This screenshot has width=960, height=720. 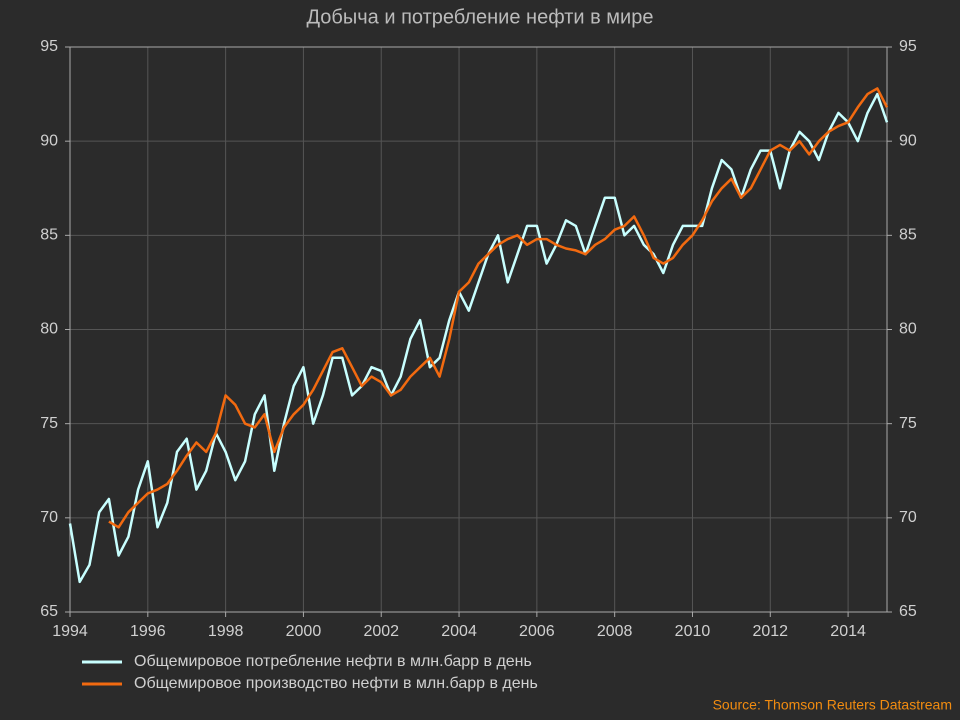 What do you see at coordinates (908, 423) in the screenshot?
I see `y2-tick-label: 75` at bounding box center [908, 423].